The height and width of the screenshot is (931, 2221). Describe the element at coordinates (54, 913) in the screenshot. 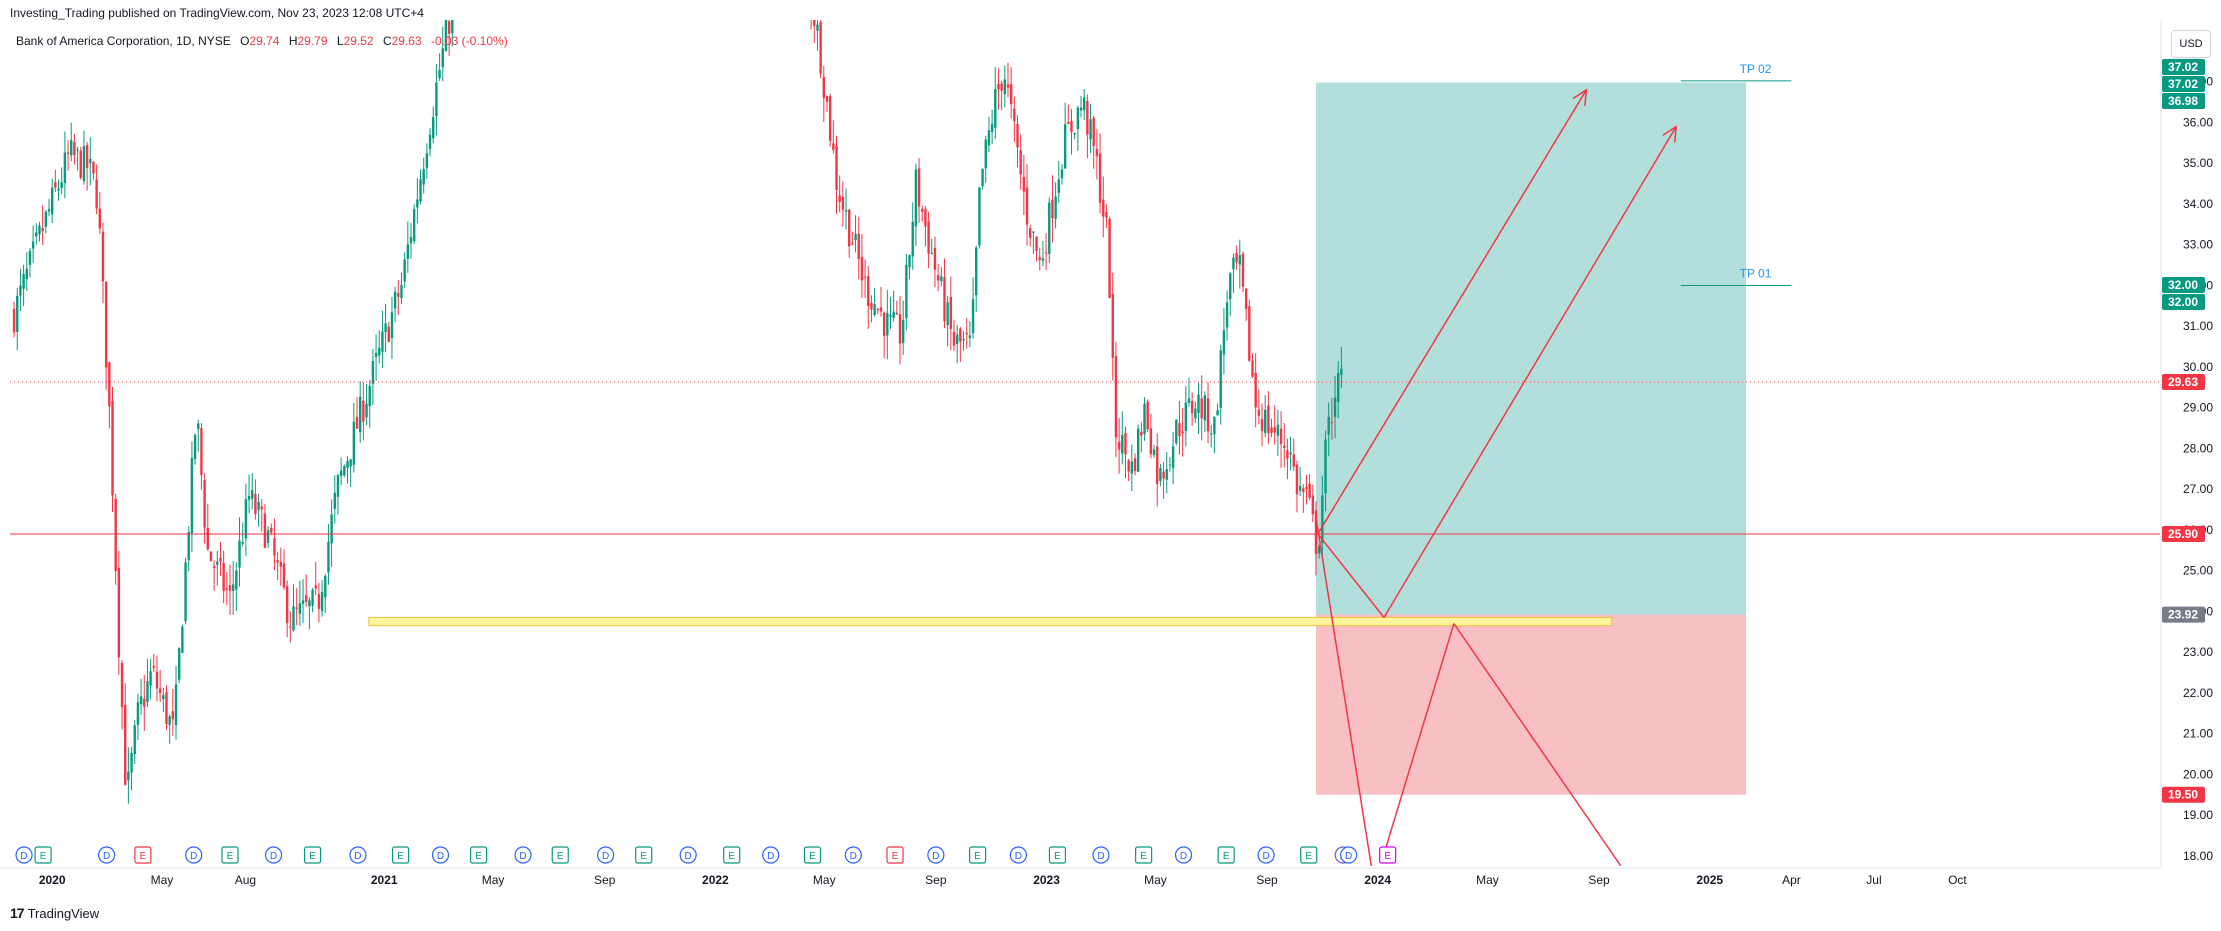

I see `tradingview-logo: 17 TradingView` at that location.